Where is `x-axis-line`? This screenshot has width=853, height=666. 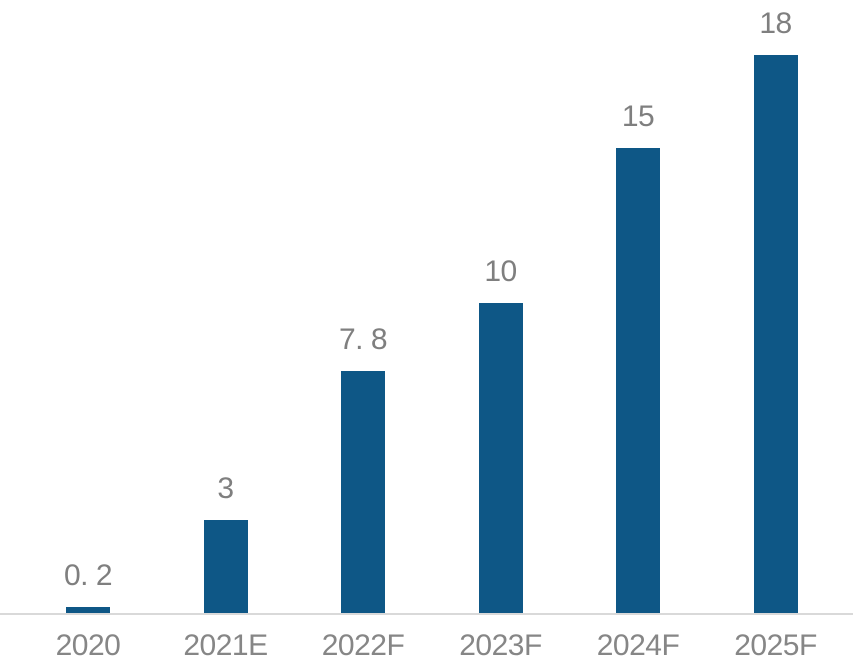
x-axis-line is located at coordinates (426, 614).